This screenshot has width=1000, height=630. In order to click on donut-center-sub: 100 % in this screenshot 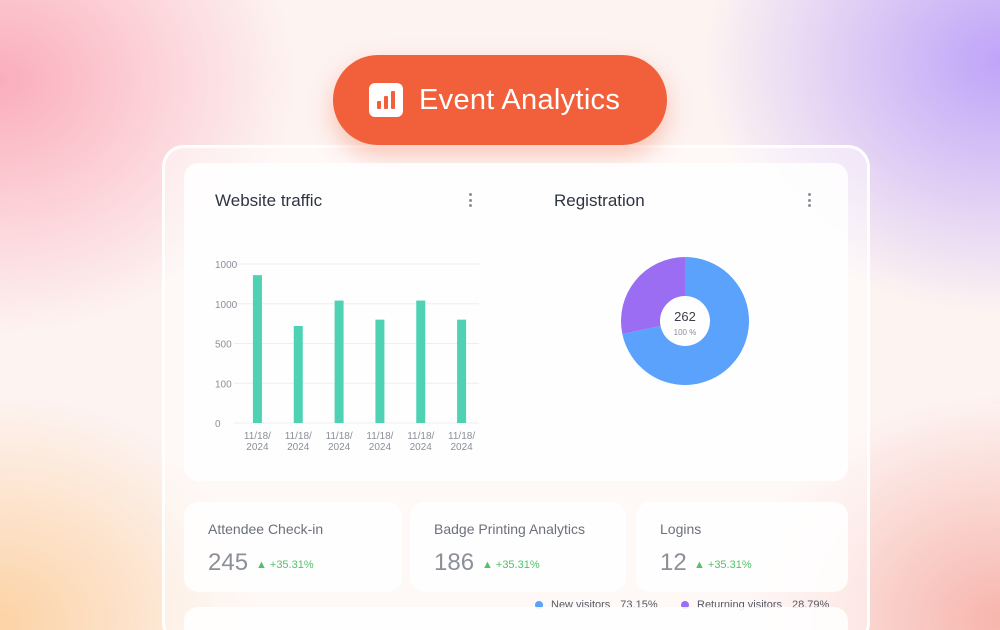, I will do `click(685, 332)`.